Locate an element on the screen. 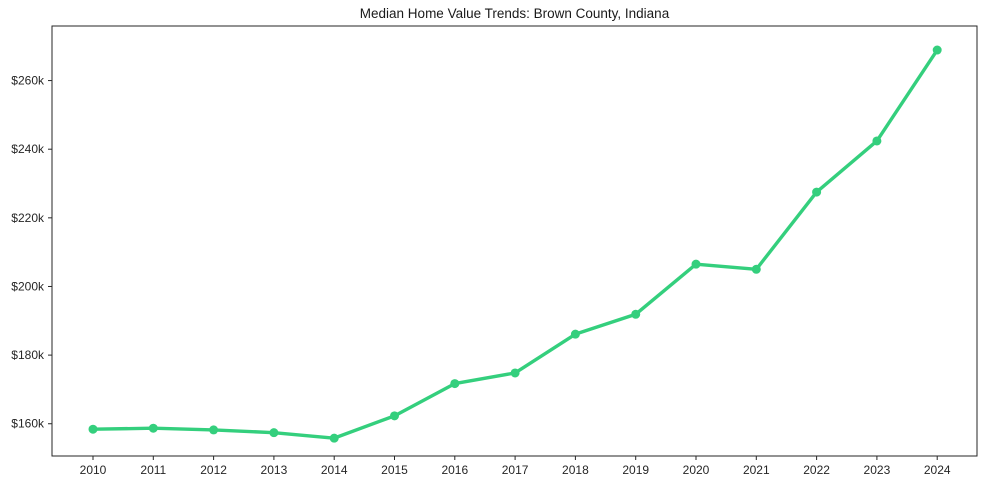 The width and height of the screenshot is (989, 490). y-tick-label: $220k is located at coordinates (28, 218).